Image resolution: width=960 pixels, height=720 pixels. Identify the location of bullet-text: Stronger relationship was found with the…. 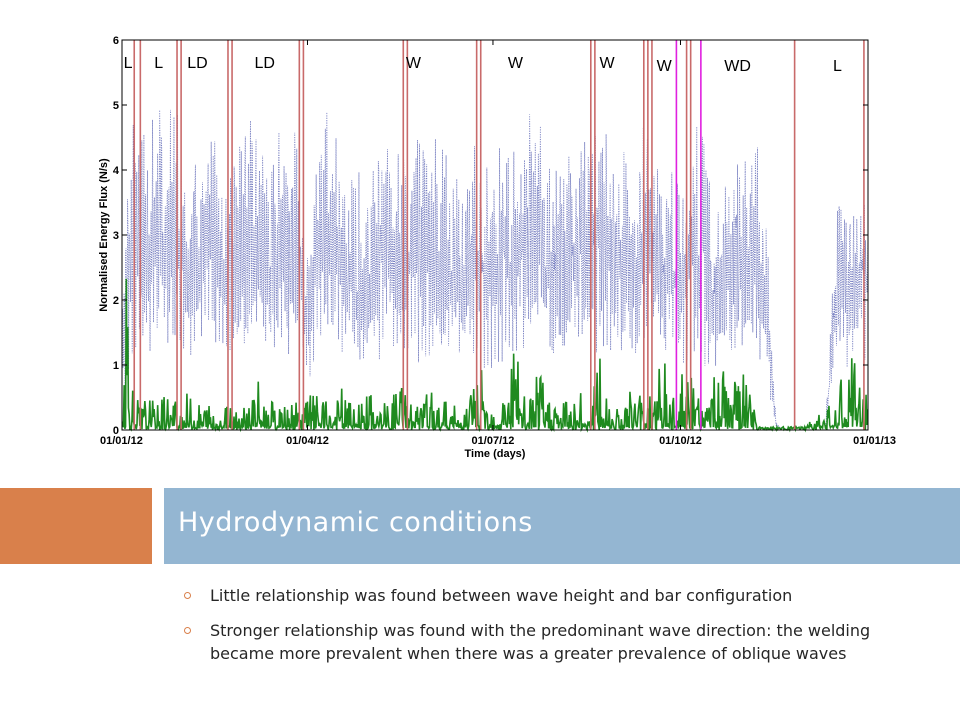
(540, 642).